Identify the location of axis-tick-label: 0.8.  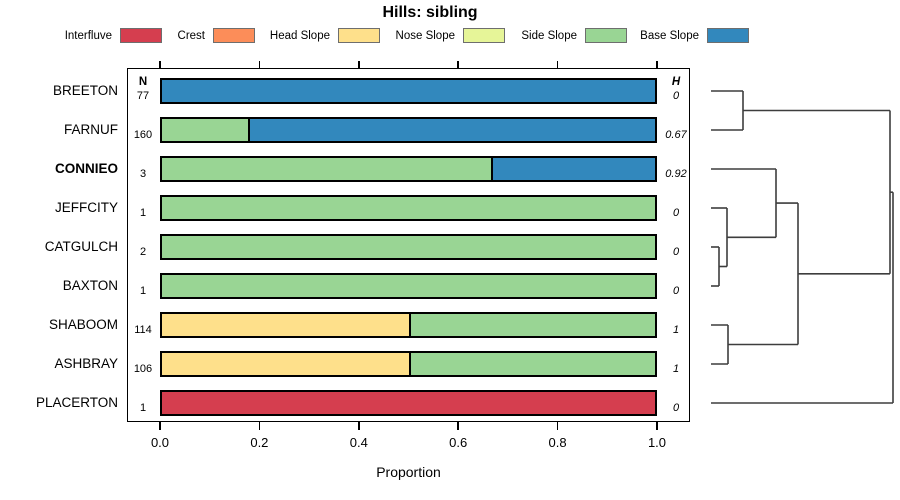
(557, 442).